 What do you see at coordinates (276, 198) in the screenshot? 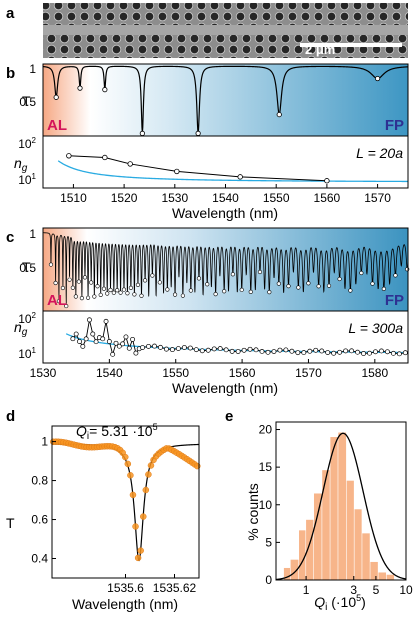
I see `b-xtick-label-4: 1550` at bounding box center [276, 198].